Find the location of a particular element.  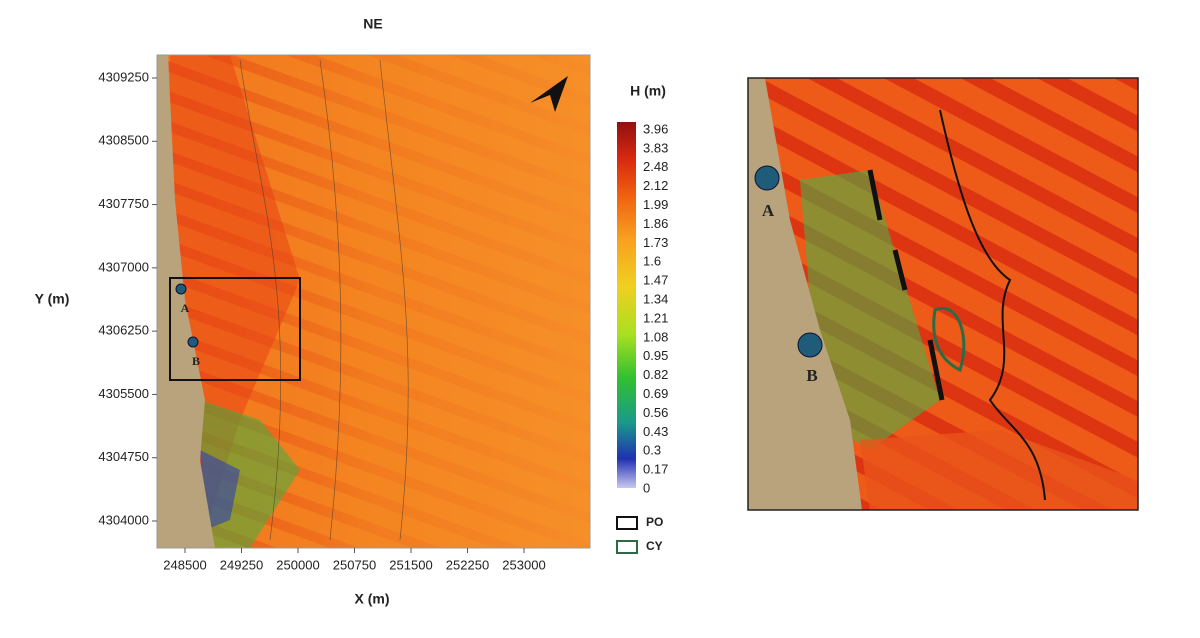

colorbar-label: 1.6 is located at coordinates (652, 261).